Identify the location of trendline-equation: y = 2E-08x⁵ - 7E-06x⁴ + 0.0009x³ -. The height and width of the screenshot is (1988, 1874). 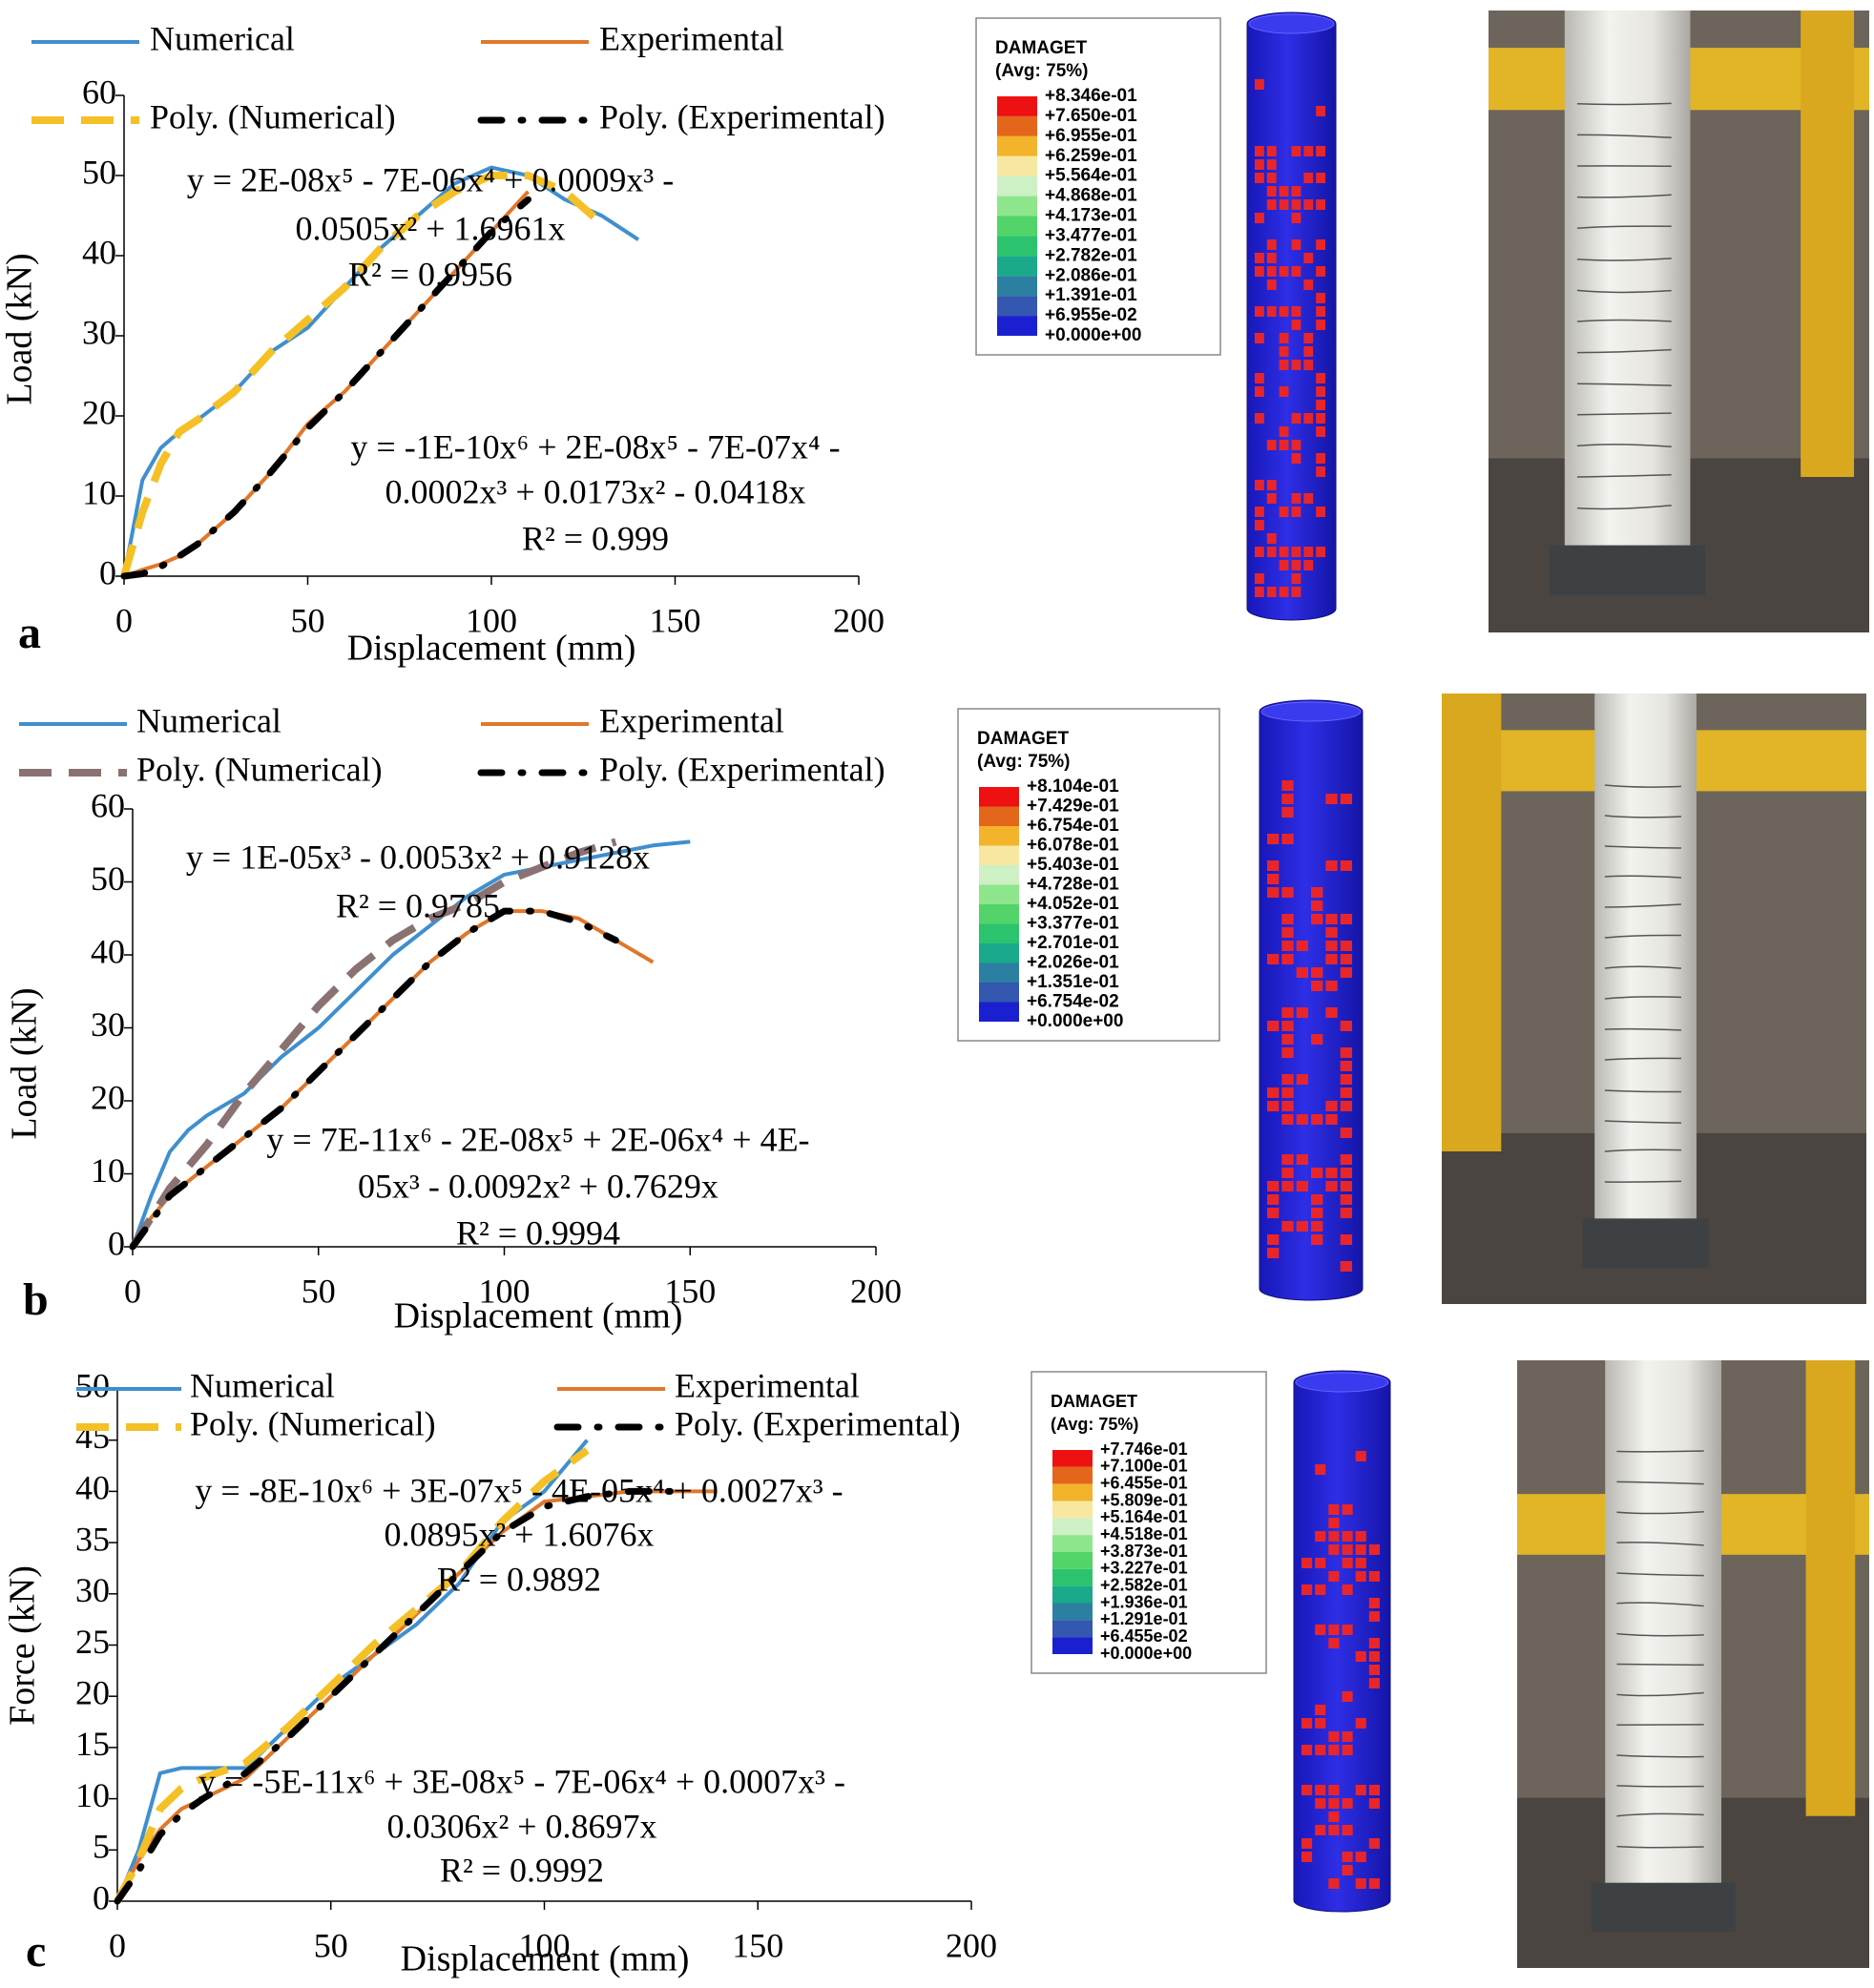
(430, 179).